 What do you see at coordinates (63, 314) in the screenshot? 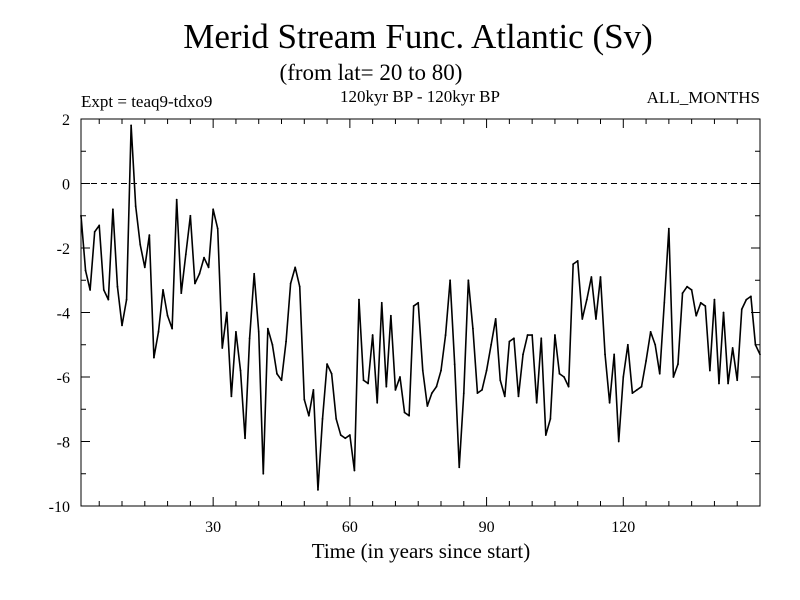
I see `y-tick-label: -4` at bounding box center [63, 314].